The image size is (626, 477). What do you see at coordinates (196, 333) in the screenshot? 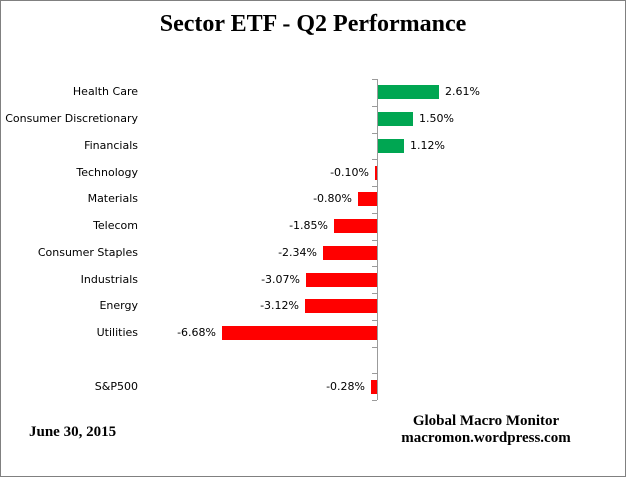
I see `value-label: -6.68%` at bounding box center [196, 333].